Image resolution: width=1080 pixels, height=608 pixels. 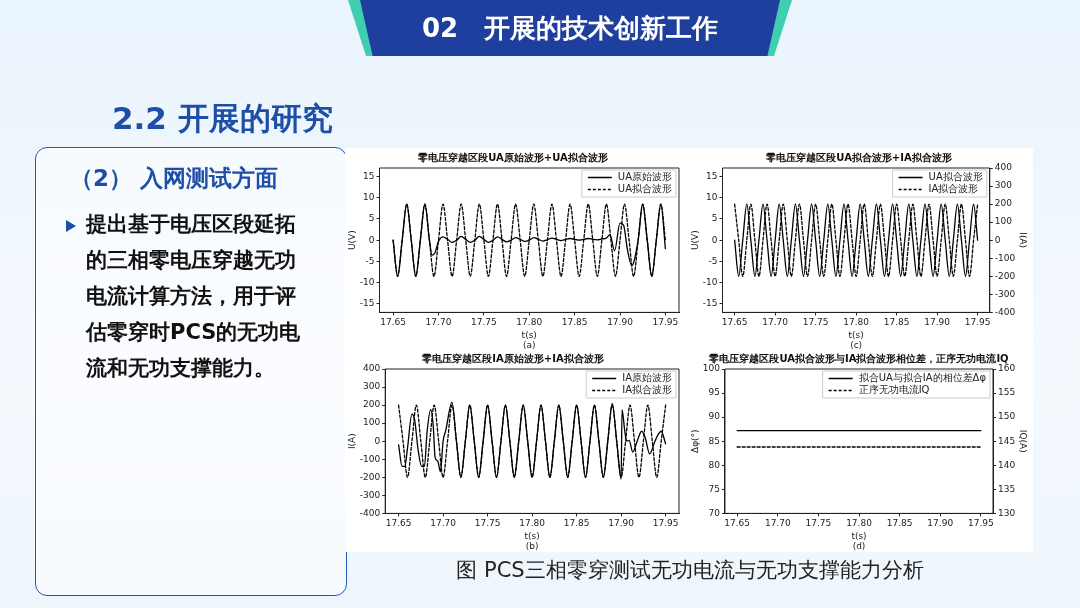 I want to click on y2-tick-label: -100, so click(x=1005, y=257).